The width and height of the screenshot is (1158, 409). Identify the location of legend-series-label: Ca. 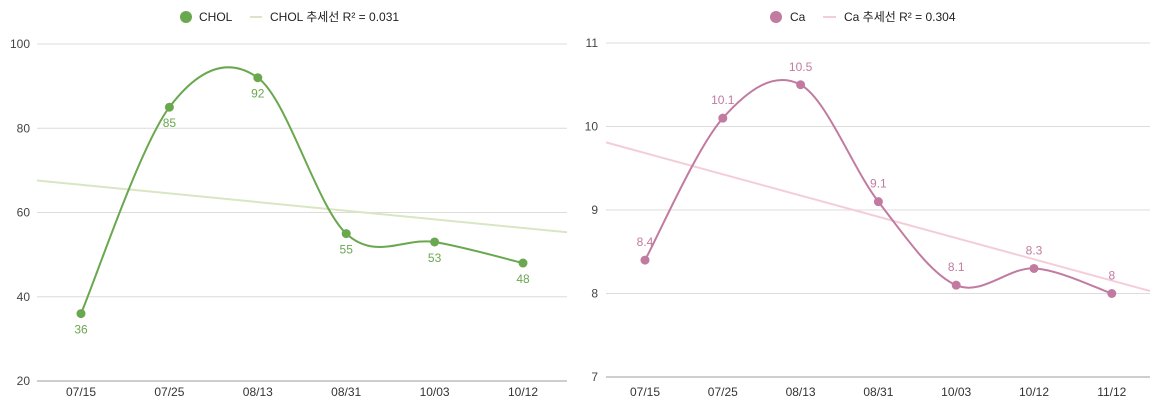
(798, 17).